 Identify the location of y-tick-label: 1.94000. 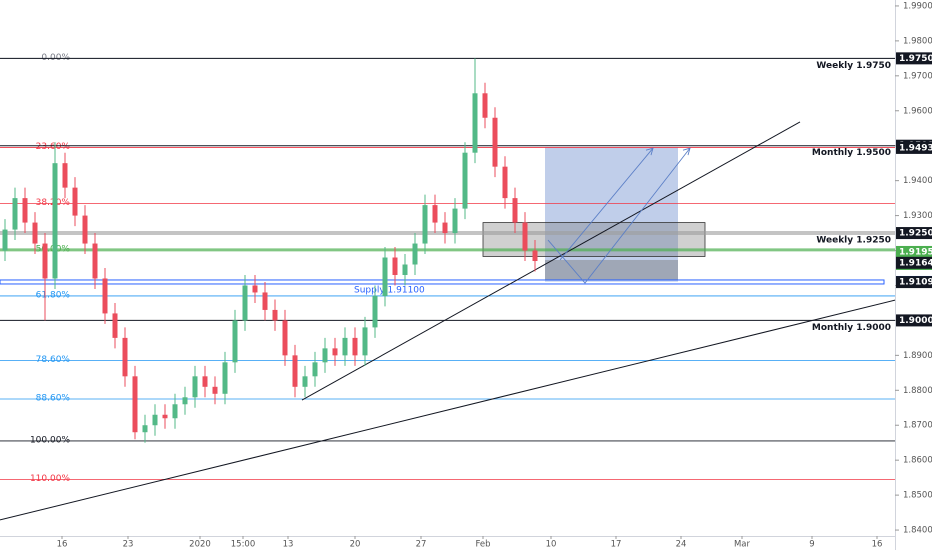
(917, 181).